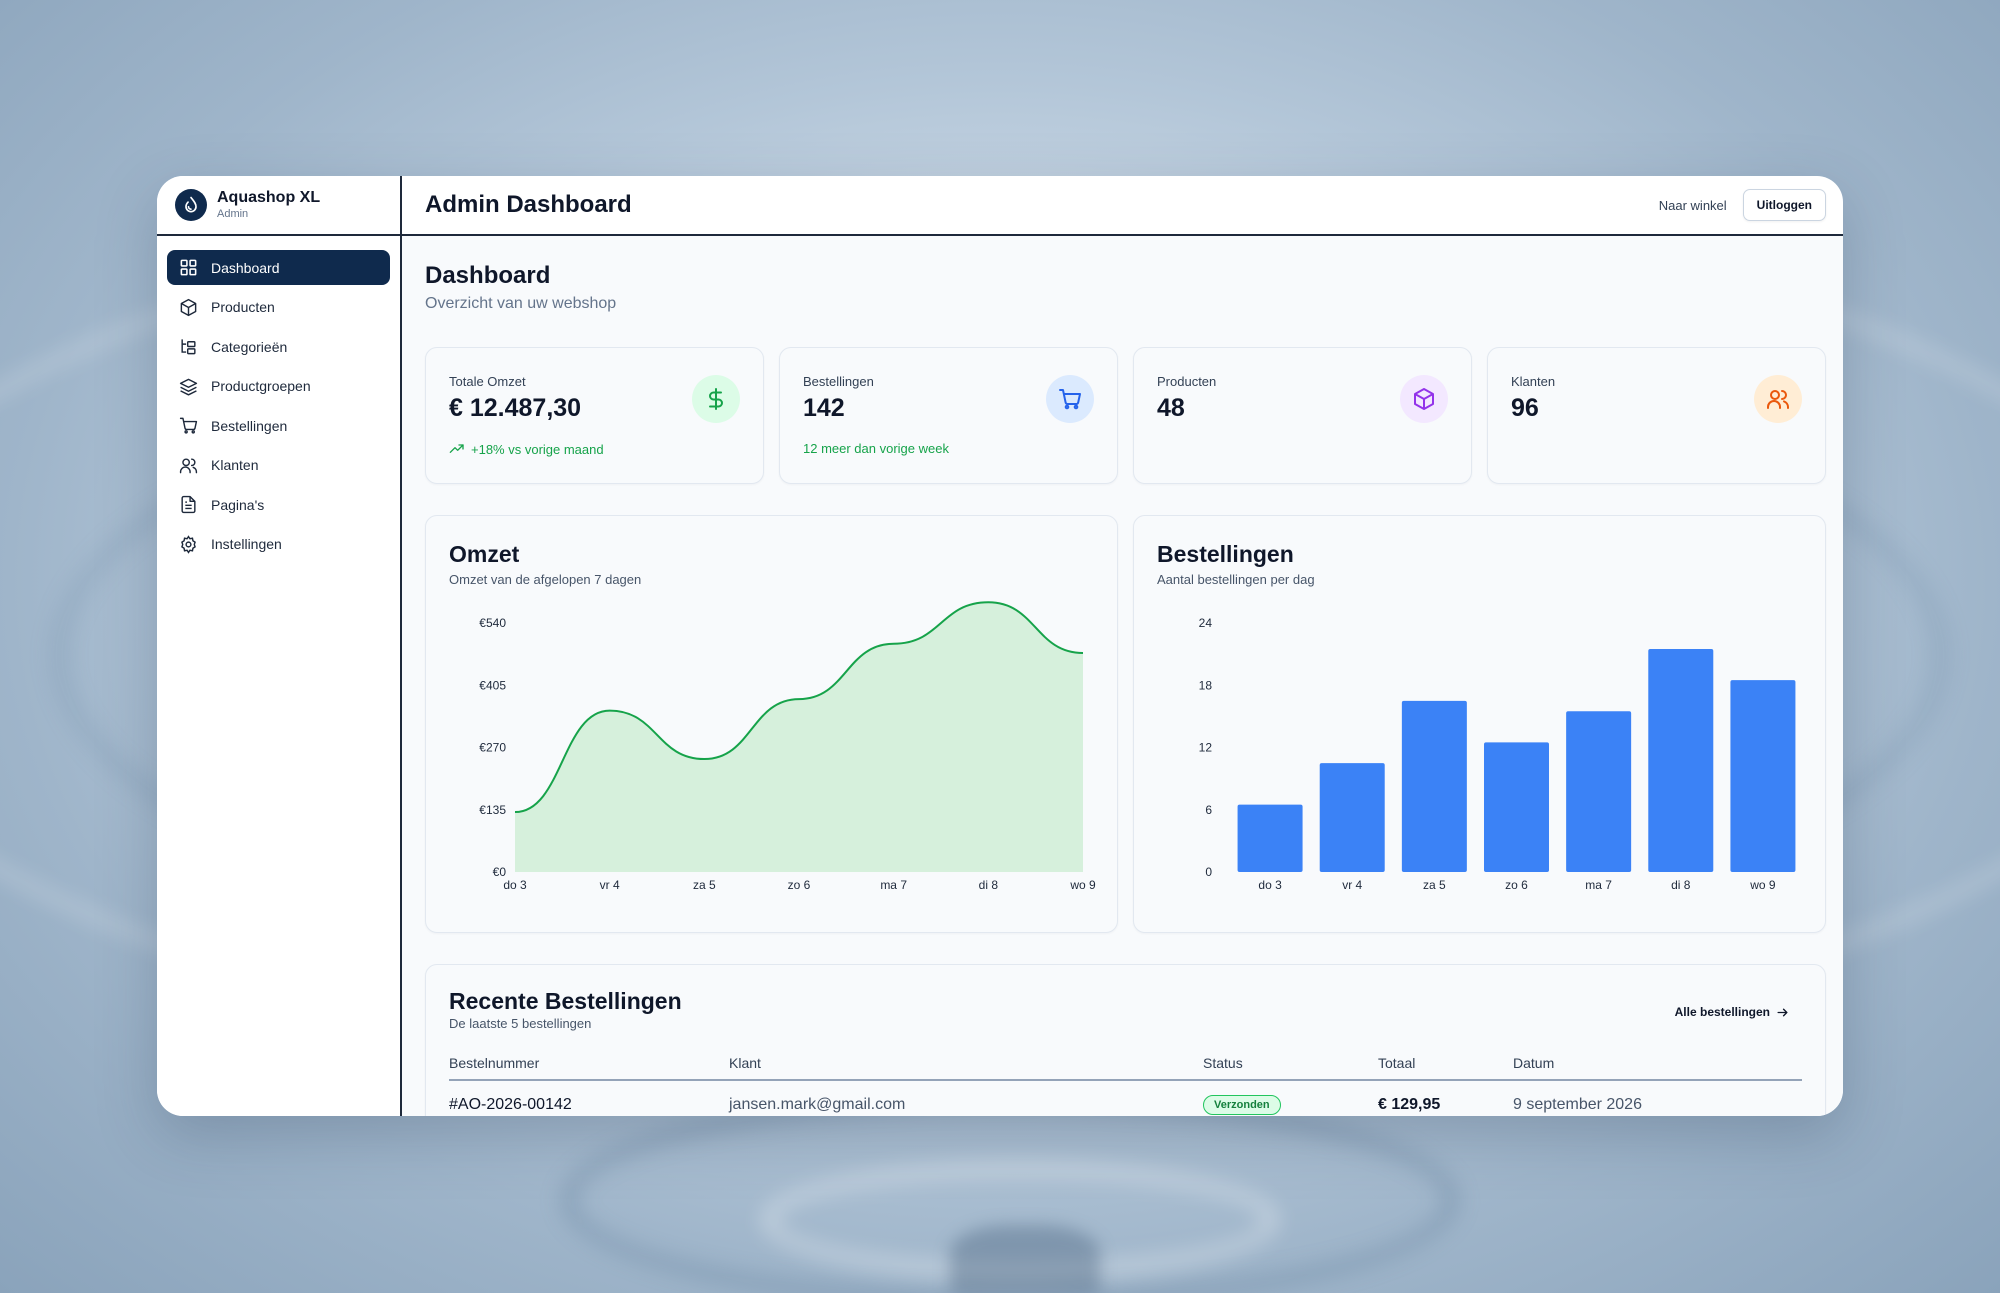  What do you see at coordinates (876, 448) in the screenshot?
I see `stat-trend-text: 12 meer dan vorige week` at bounding box center [876, 448].